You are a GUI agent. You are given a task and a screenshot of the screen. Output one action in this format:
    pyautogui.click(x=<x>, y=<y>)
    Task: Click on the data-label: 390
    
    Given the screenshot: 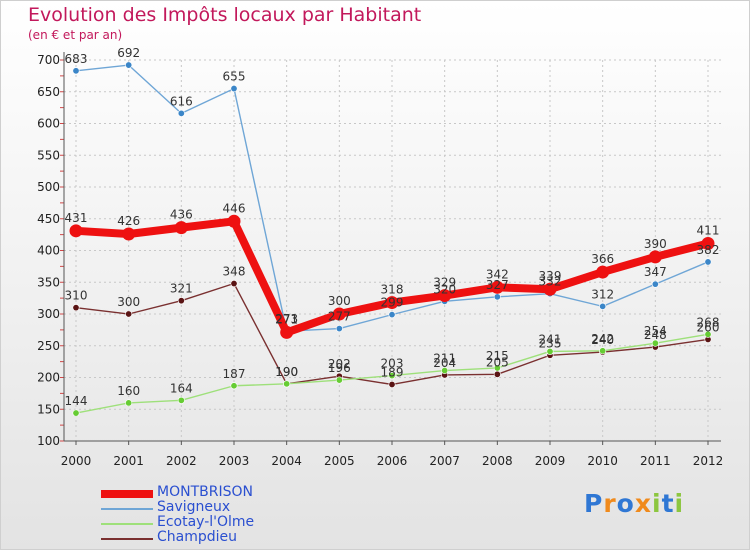 What is the action you would take?
    pyautogui.click(x=655, y=244)
    